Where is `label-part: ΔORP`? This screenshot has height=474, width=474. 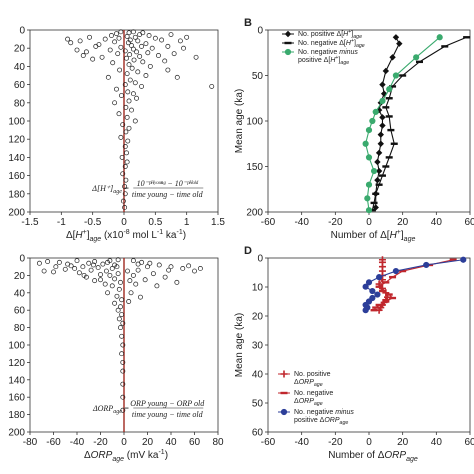 label-part: ΔORP is located at coordinates (102, 408).